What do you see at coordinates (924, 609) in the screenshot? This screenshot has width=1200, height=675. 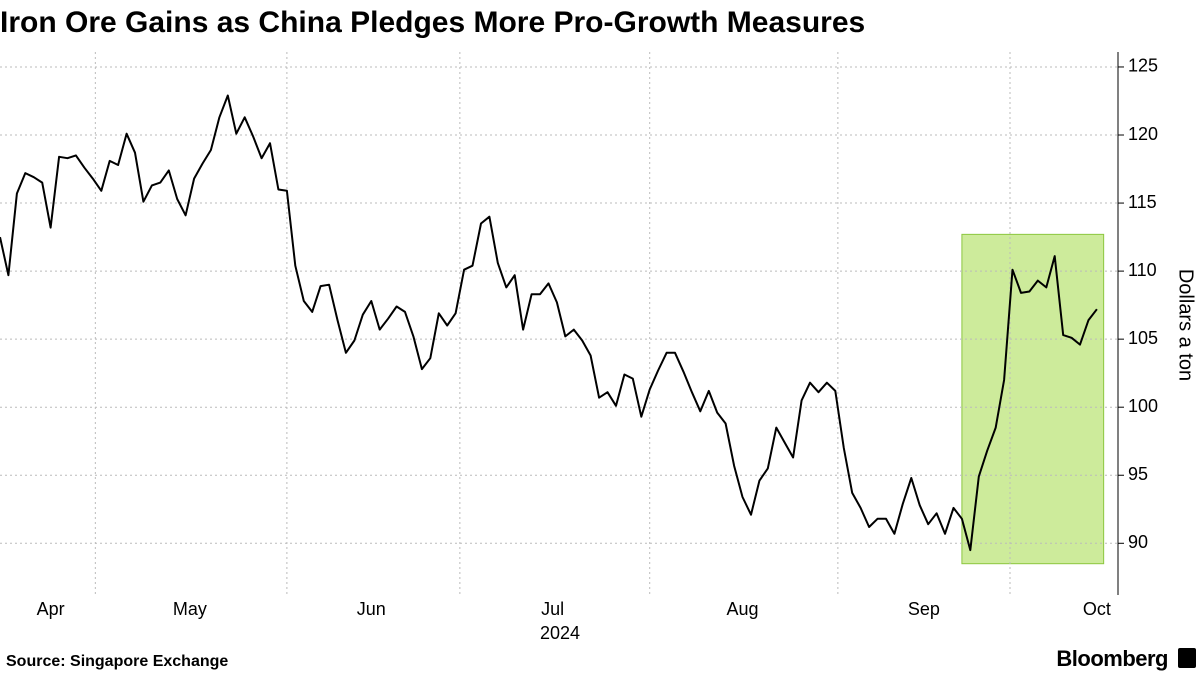 I see `x-tick-label: Sep` at bounding box center [924, 609].